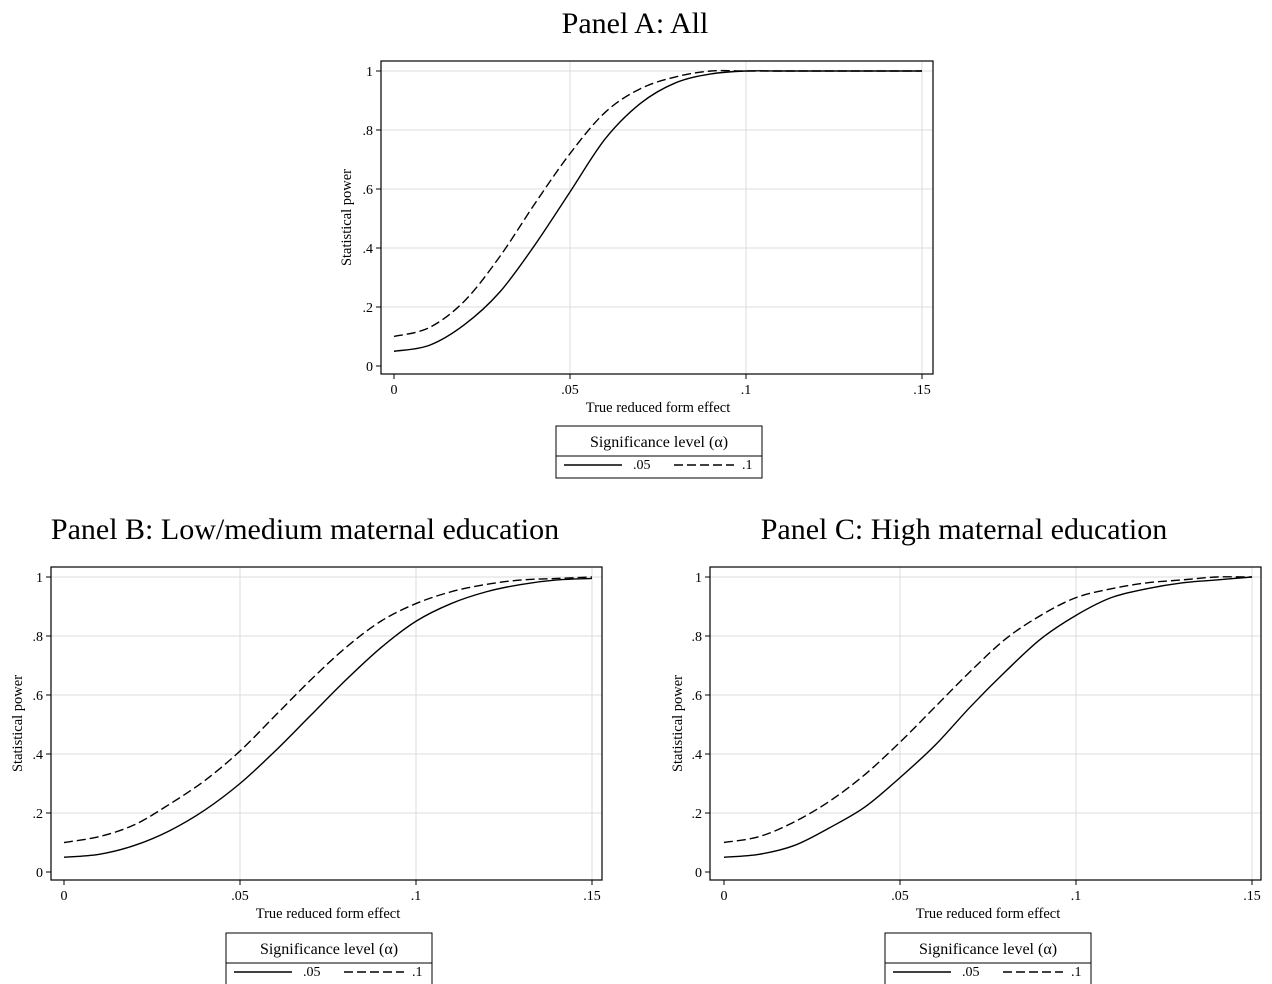 The width and height of the screenshot is (1272, 984). I want to click on panel-title: Panel C: High maternal education, so click(964, 529).